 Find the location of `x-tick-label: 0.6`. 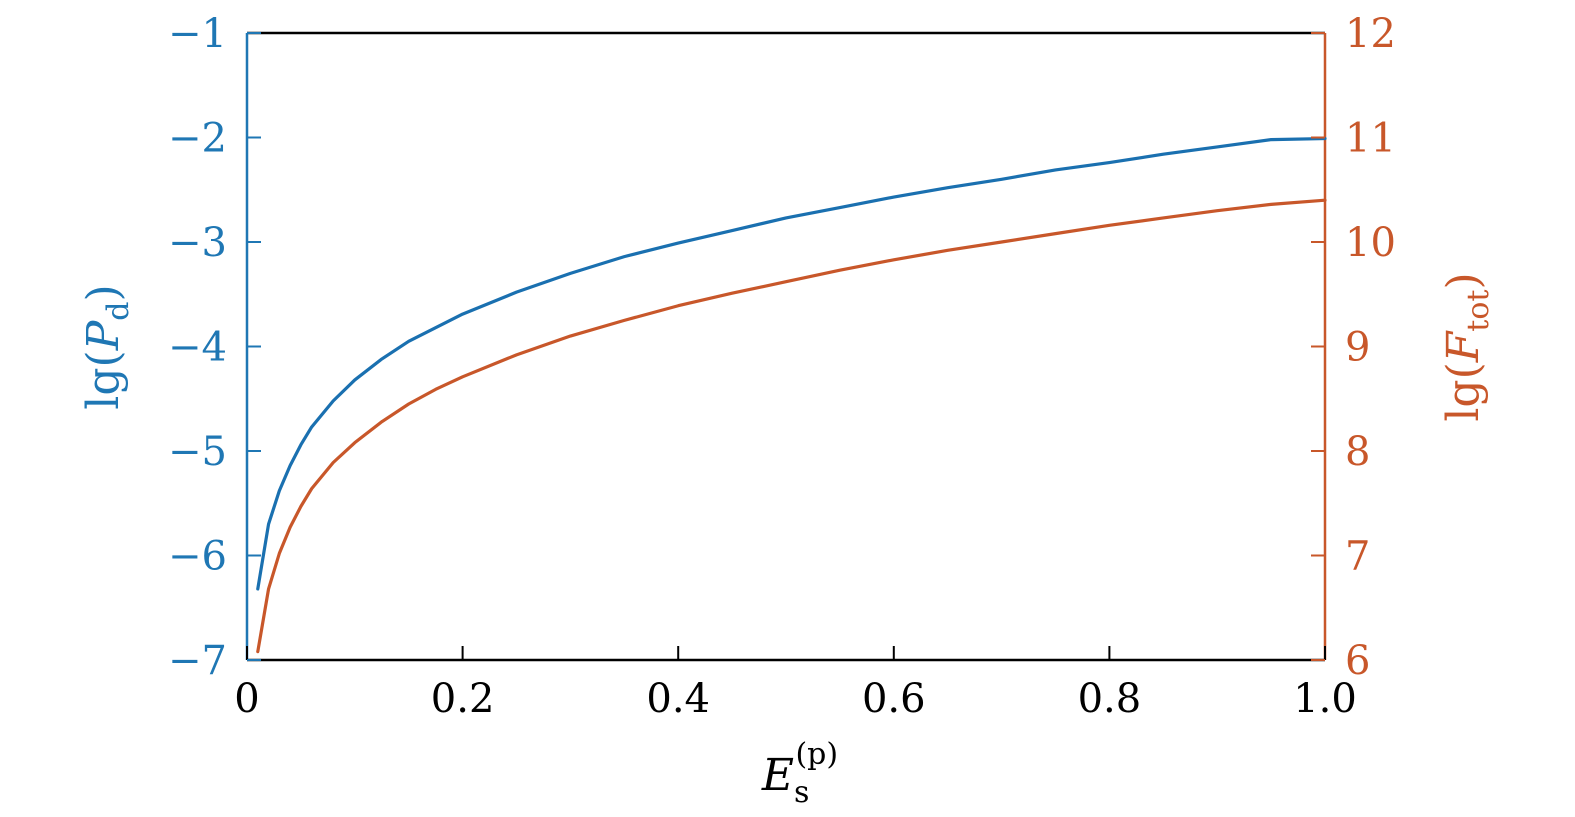

x-tick-label: 0.6 is located at coordinates (894, 699).